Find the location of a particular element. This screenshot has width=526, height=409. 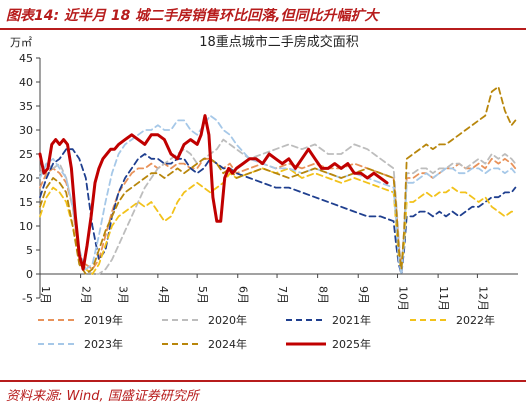

x-tick-label: 11月 is located at coordinates (443, 298).